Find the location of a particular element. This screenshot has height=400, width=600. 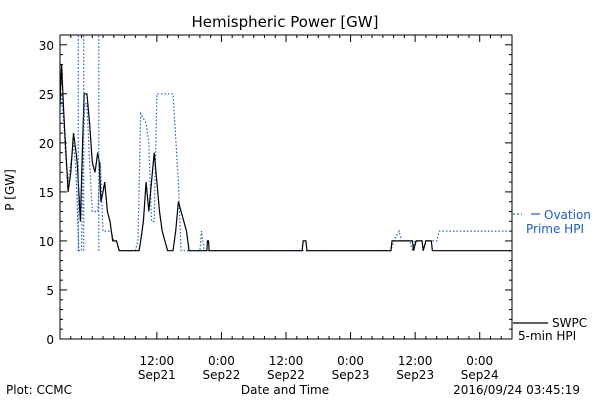

legend-ovation-sublabel: Prime HPI is located at coordinates (555, 229).